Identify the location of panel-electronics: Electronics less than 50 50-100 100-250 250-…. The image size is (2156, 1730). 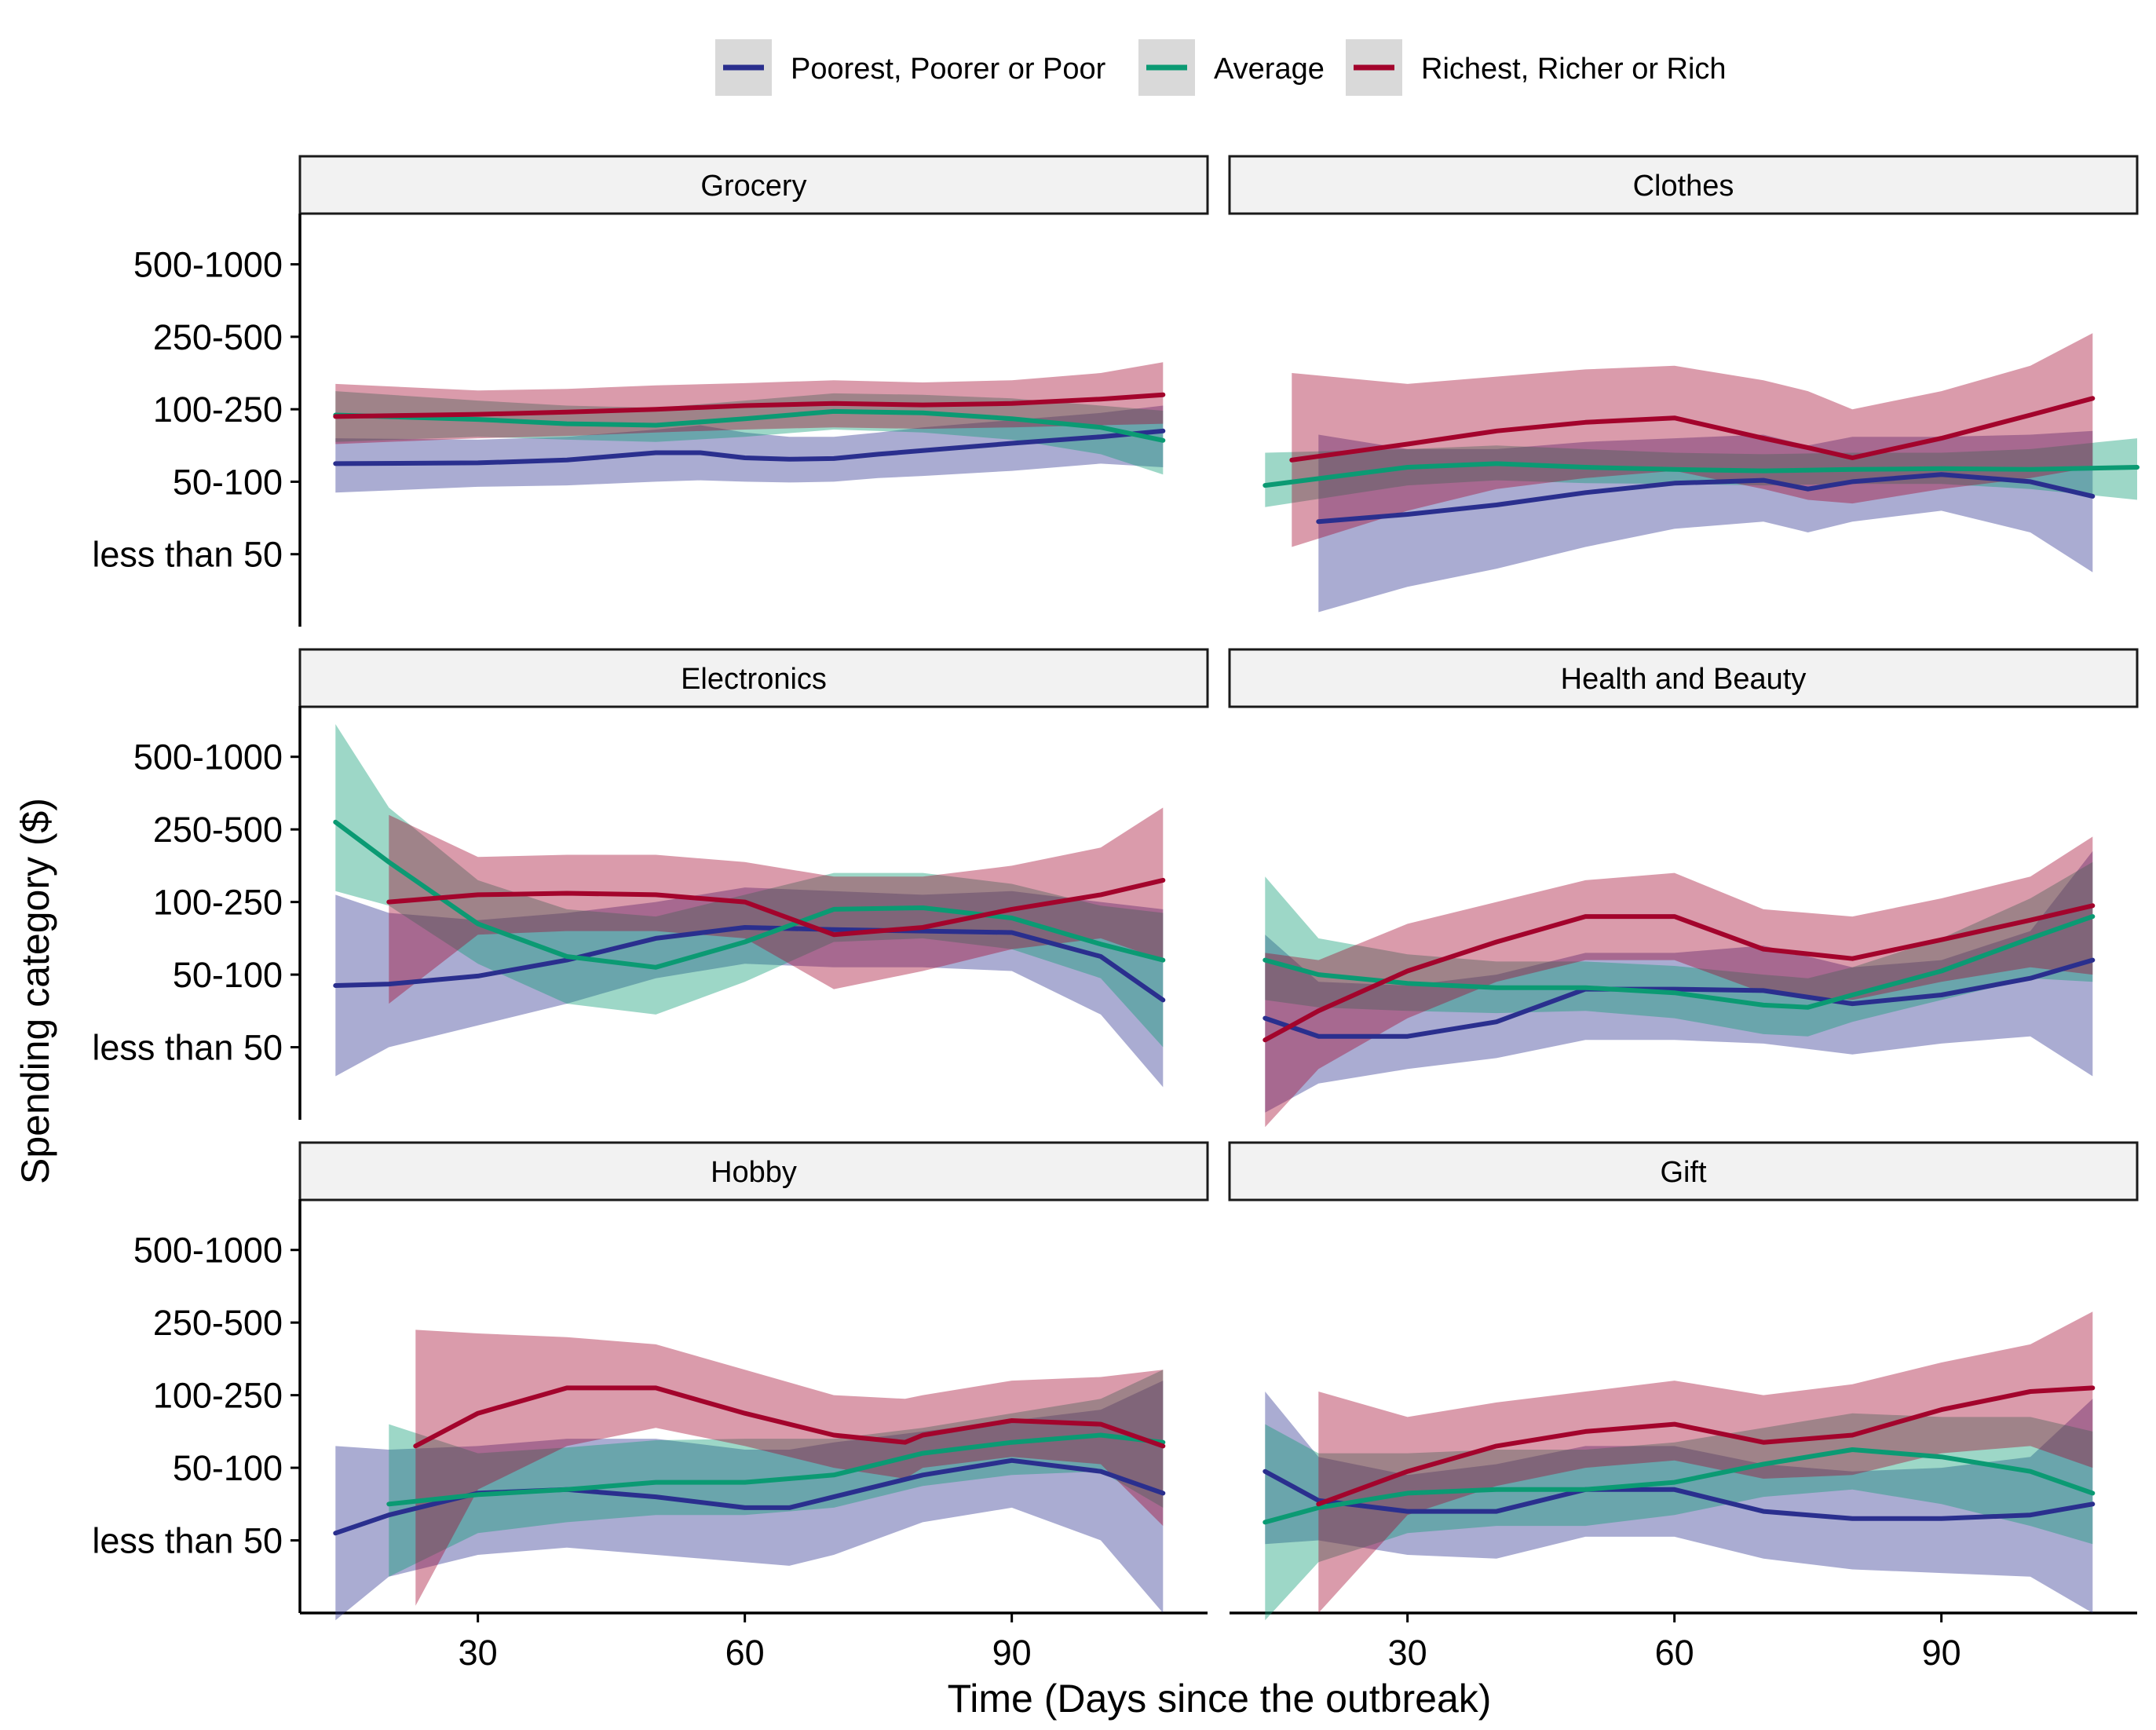
(650, 884).